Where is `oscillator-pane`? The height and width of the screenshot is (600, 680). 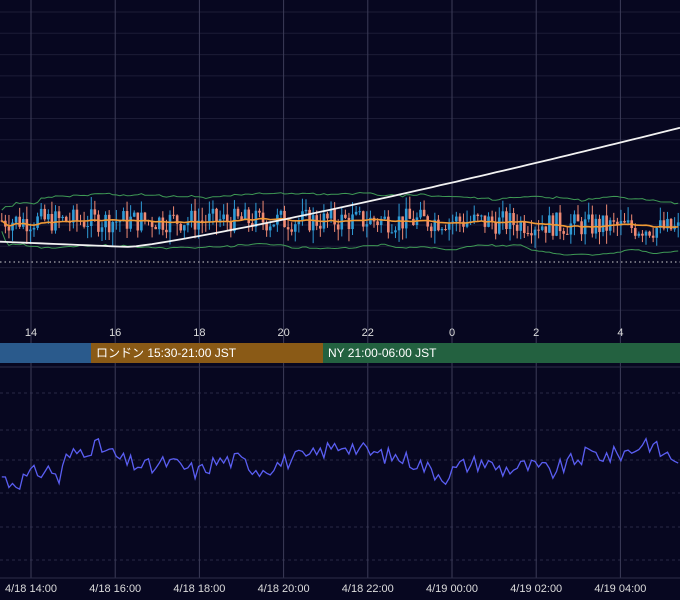
oscillator-pane is located at coordinates (340, 463).